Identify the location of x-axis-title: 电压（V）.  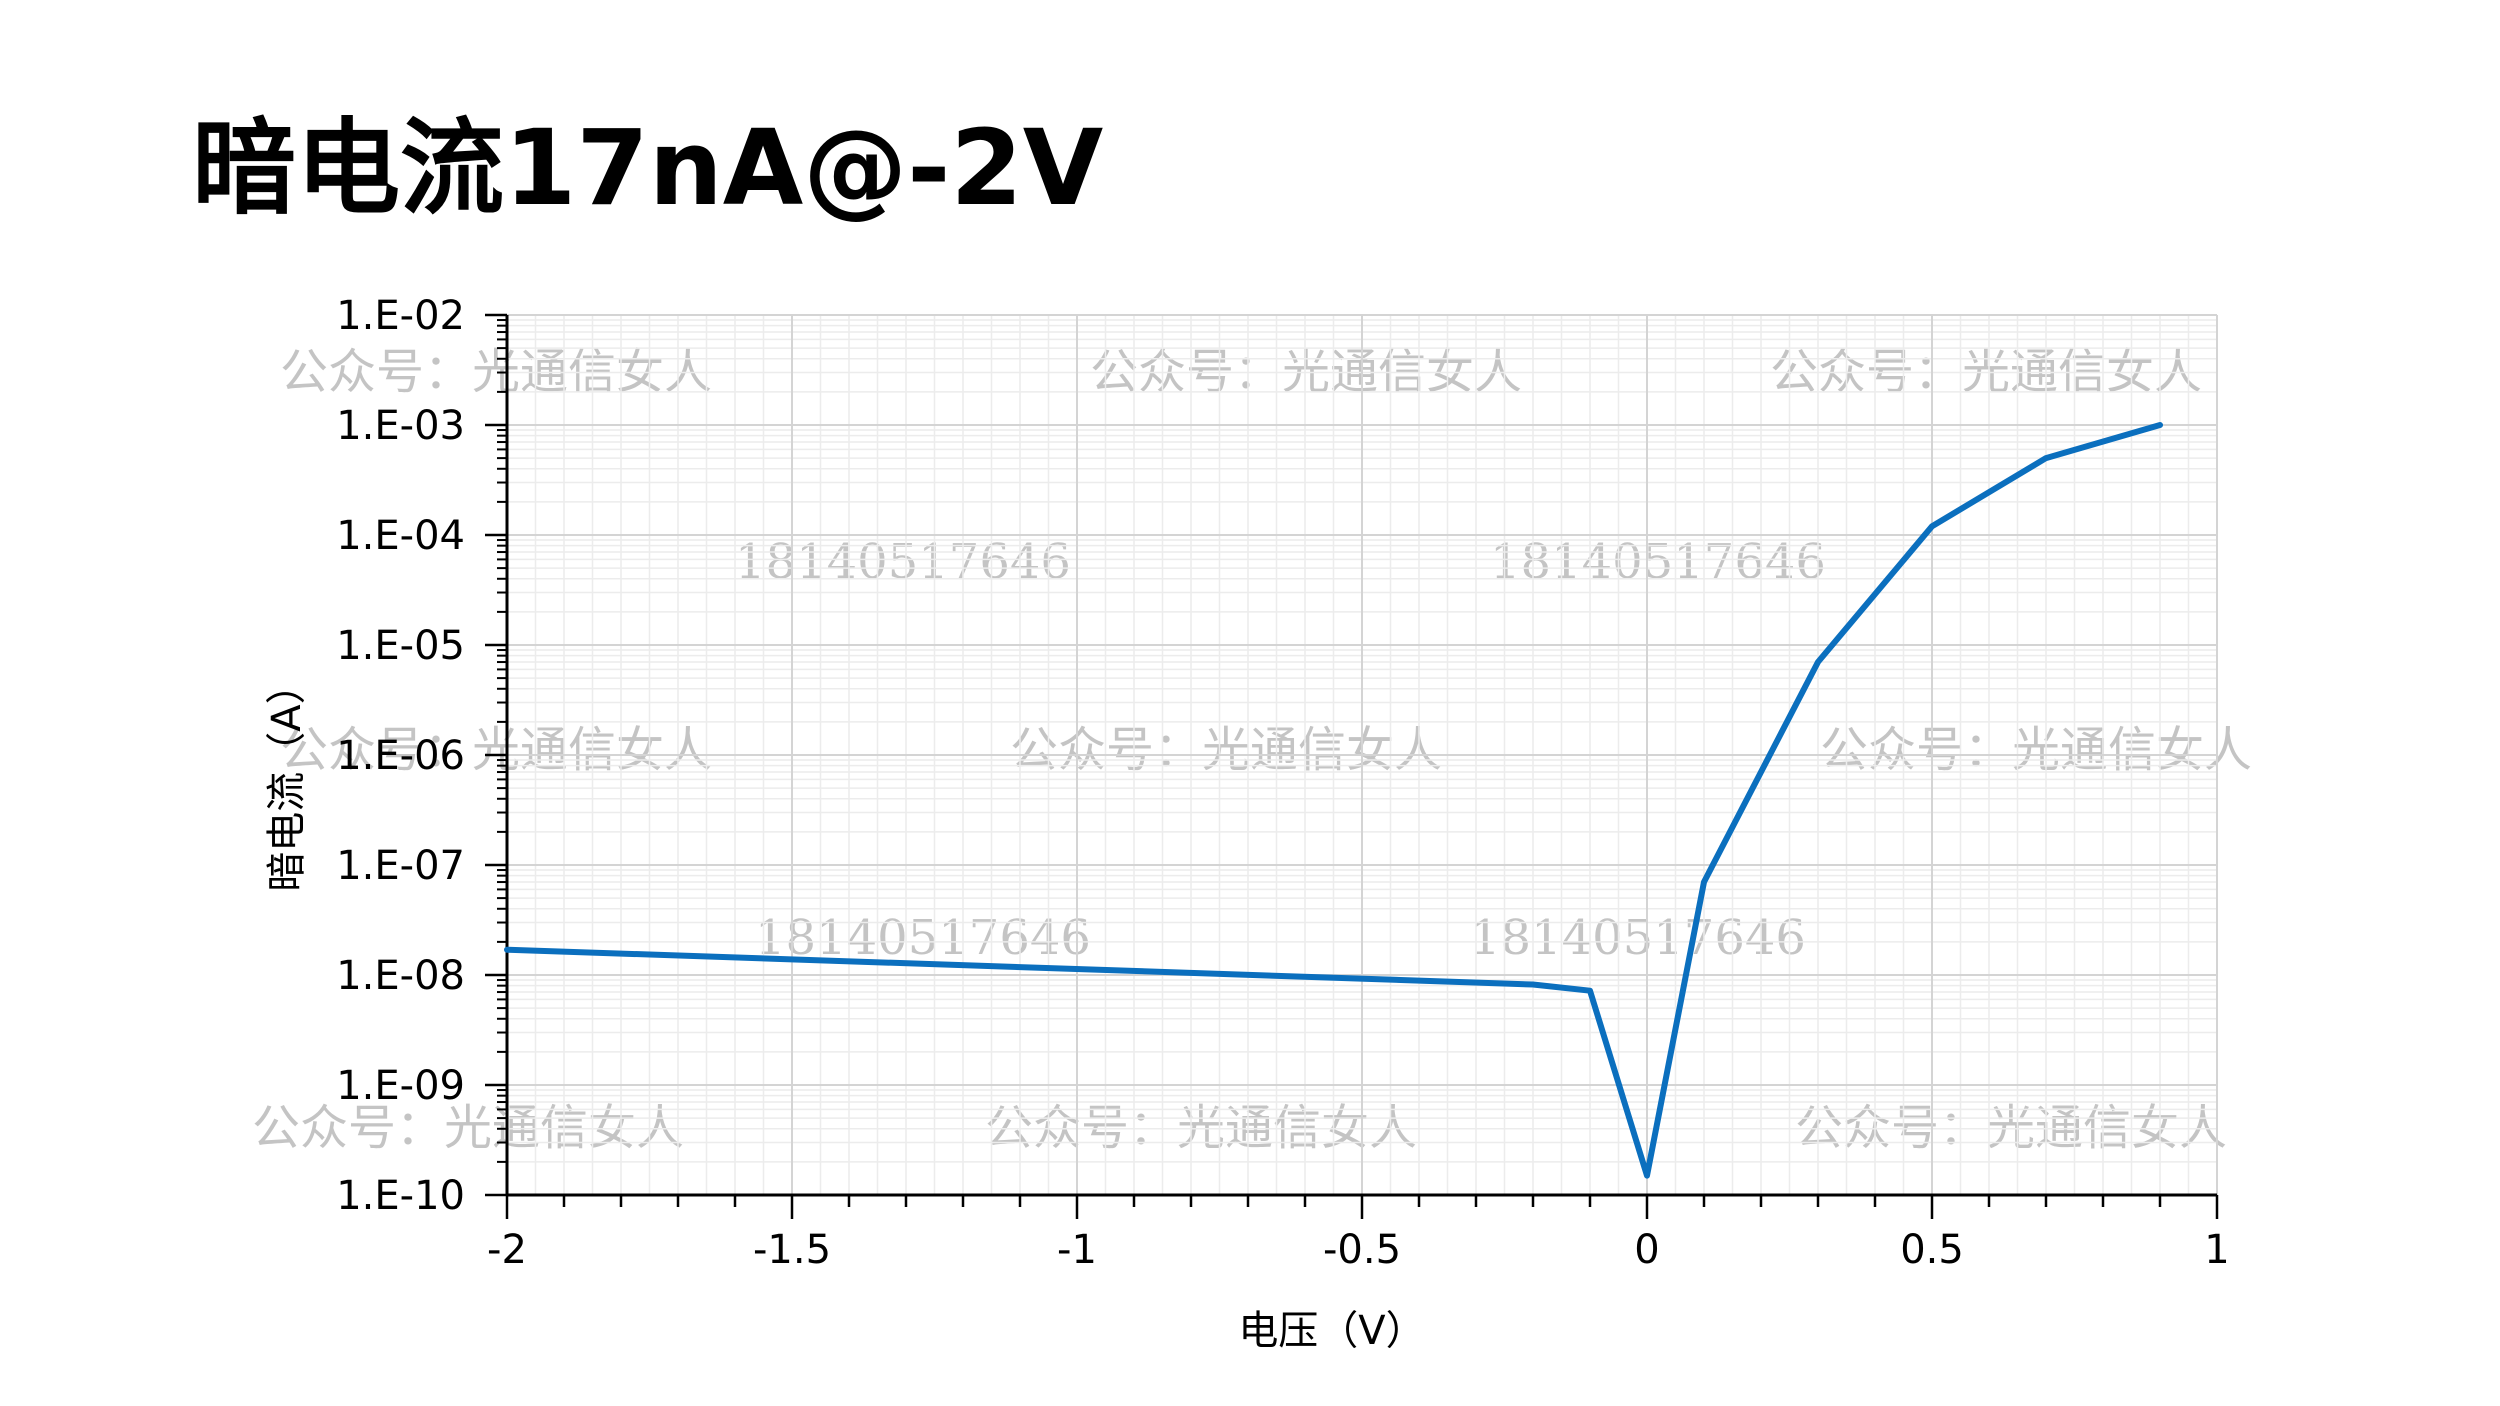
(1331, 1331).